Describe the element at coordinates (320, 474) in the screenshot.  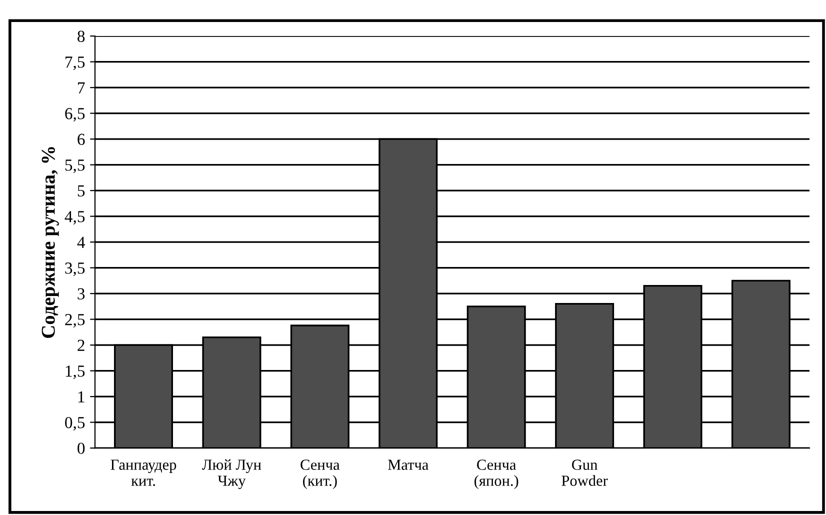
I see `x-tick-label: Сенча (кит.)` at that location.